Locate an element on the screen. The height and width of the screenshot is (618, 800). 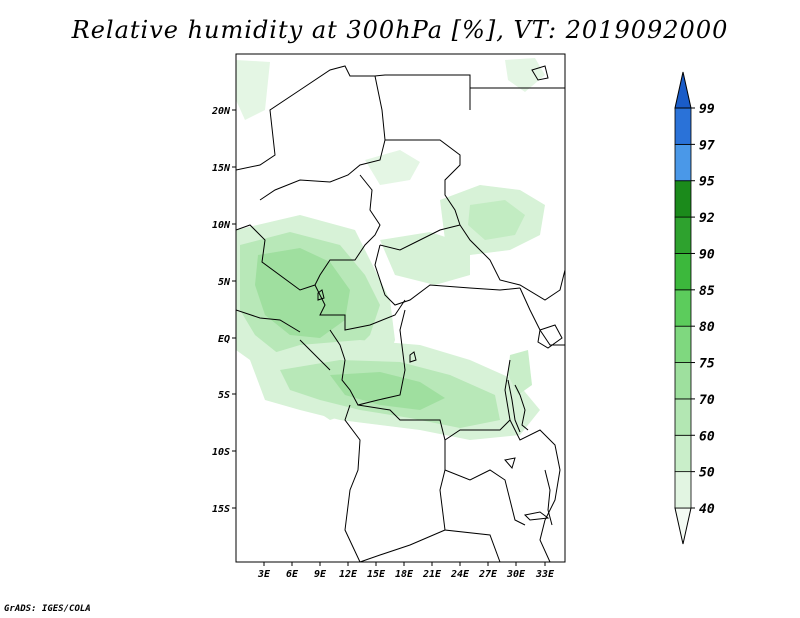
lat-label-eq: EQ is located at coordinates (224, 339).